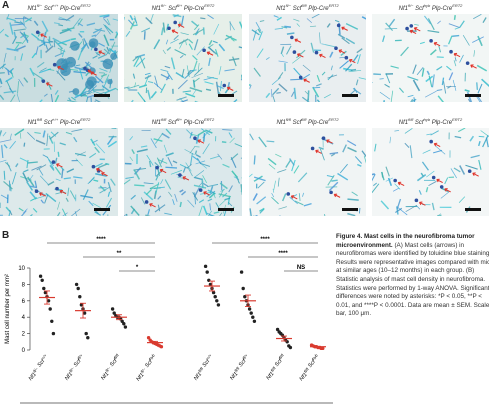  Describe the element at coordinates (152, 356) in the screenshot. I see `genotype: hyb` at that location.